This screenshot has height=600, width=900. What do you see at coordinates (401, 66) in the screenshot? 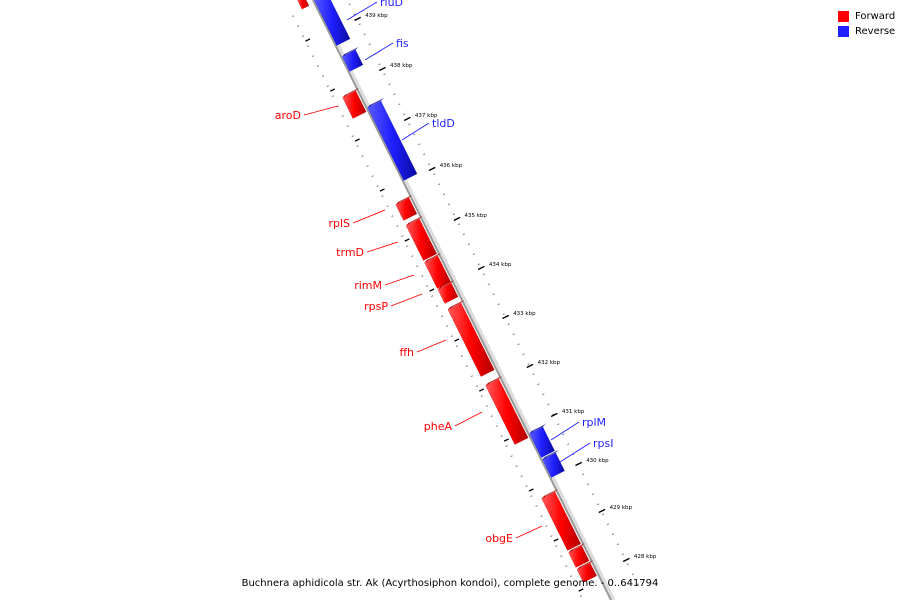
I see `axis-tick-label: 438 kbp` at bounding box center [401, 66].